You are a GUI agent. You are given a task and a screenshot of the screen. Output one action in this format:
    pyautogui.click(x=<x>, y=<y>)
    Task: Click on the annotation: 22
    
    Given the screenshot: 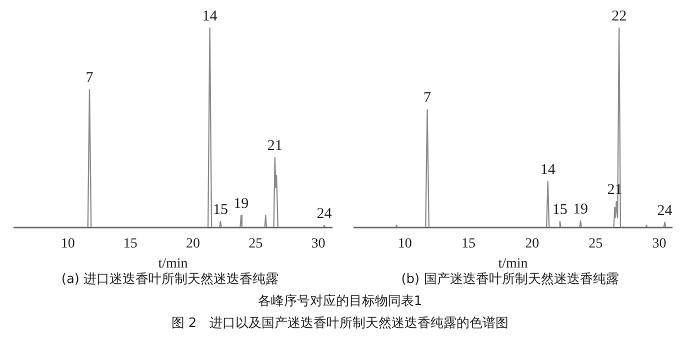 What is the action you would take?
    pyautogui.click(x=619, y=16)
    